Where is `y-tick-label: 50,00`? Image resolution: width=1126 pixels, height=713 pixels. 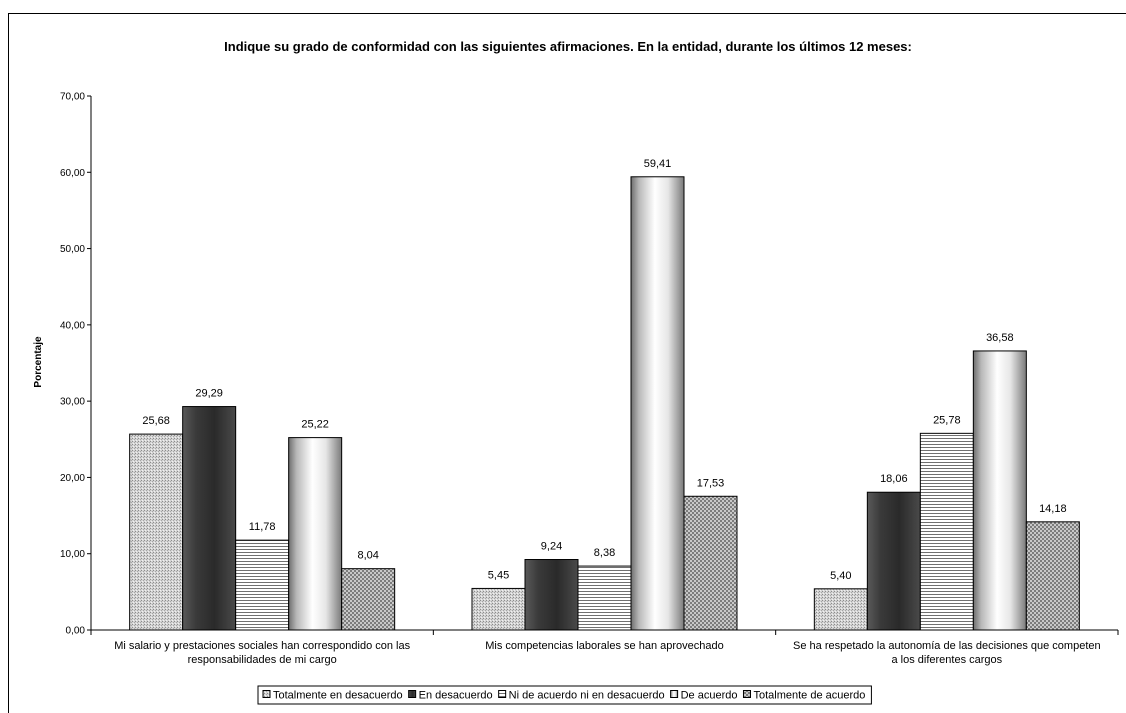 y-tick-label: 50,00 is located at coordinates (72, 249).